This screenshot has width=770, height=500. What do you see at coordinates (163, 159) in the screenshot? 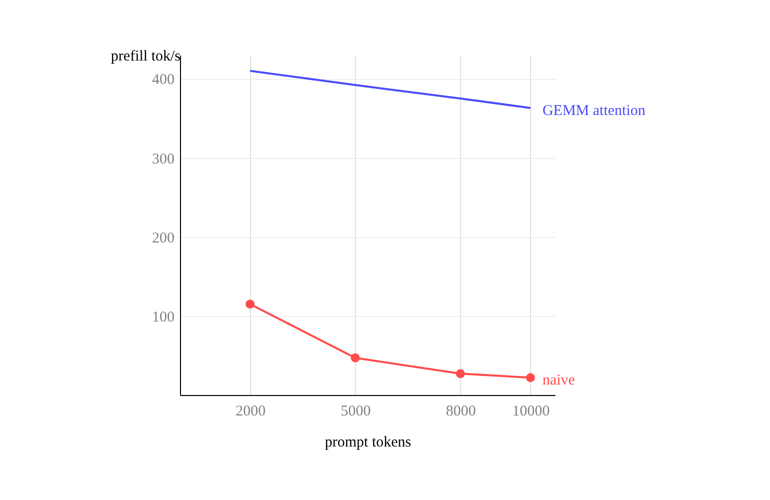
I see `y-tick-label: 300` at bounding box center [163, 159].